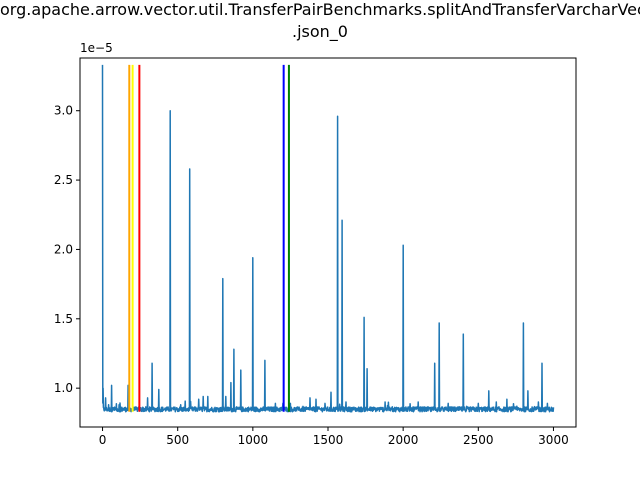 Image resolution: width=640 pixels, height=480 pixels. Describe the element at coordinates (403, 440) in the screenshot. I see `x-tick-label: 2000` at that location.